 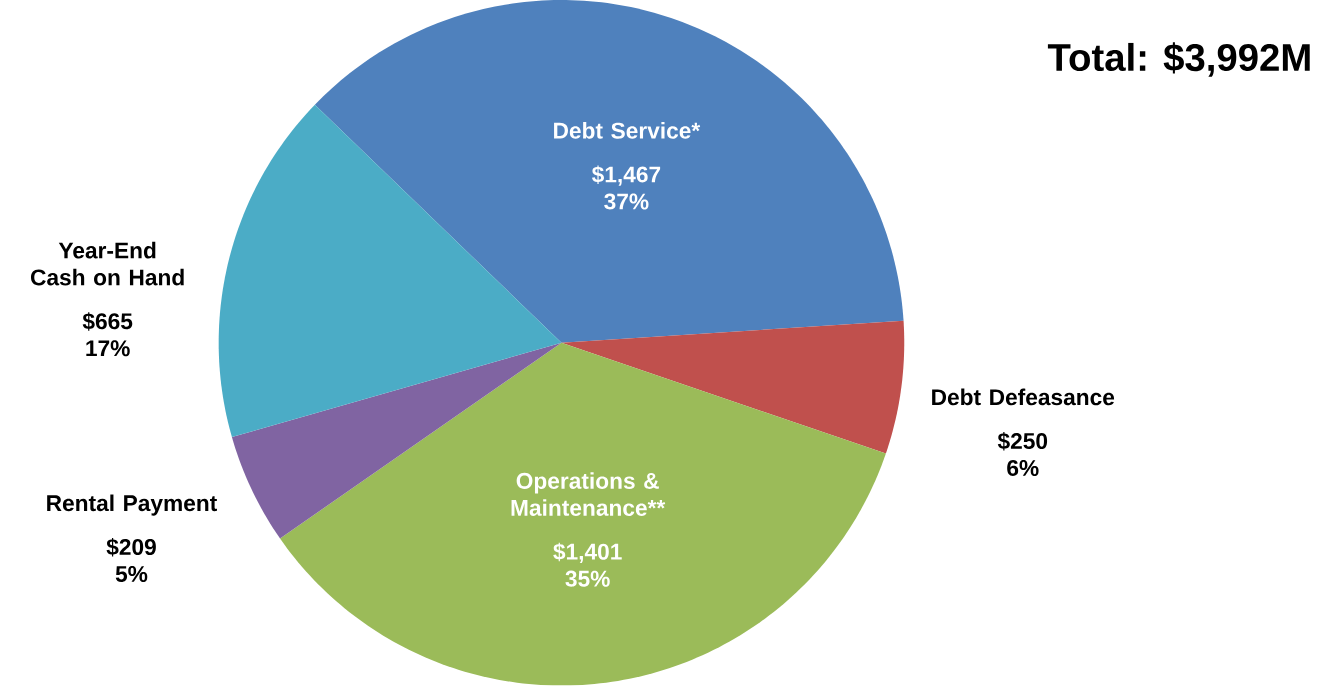 I want to click on data-label: $1,401 35%, so click(x=587, y=564).